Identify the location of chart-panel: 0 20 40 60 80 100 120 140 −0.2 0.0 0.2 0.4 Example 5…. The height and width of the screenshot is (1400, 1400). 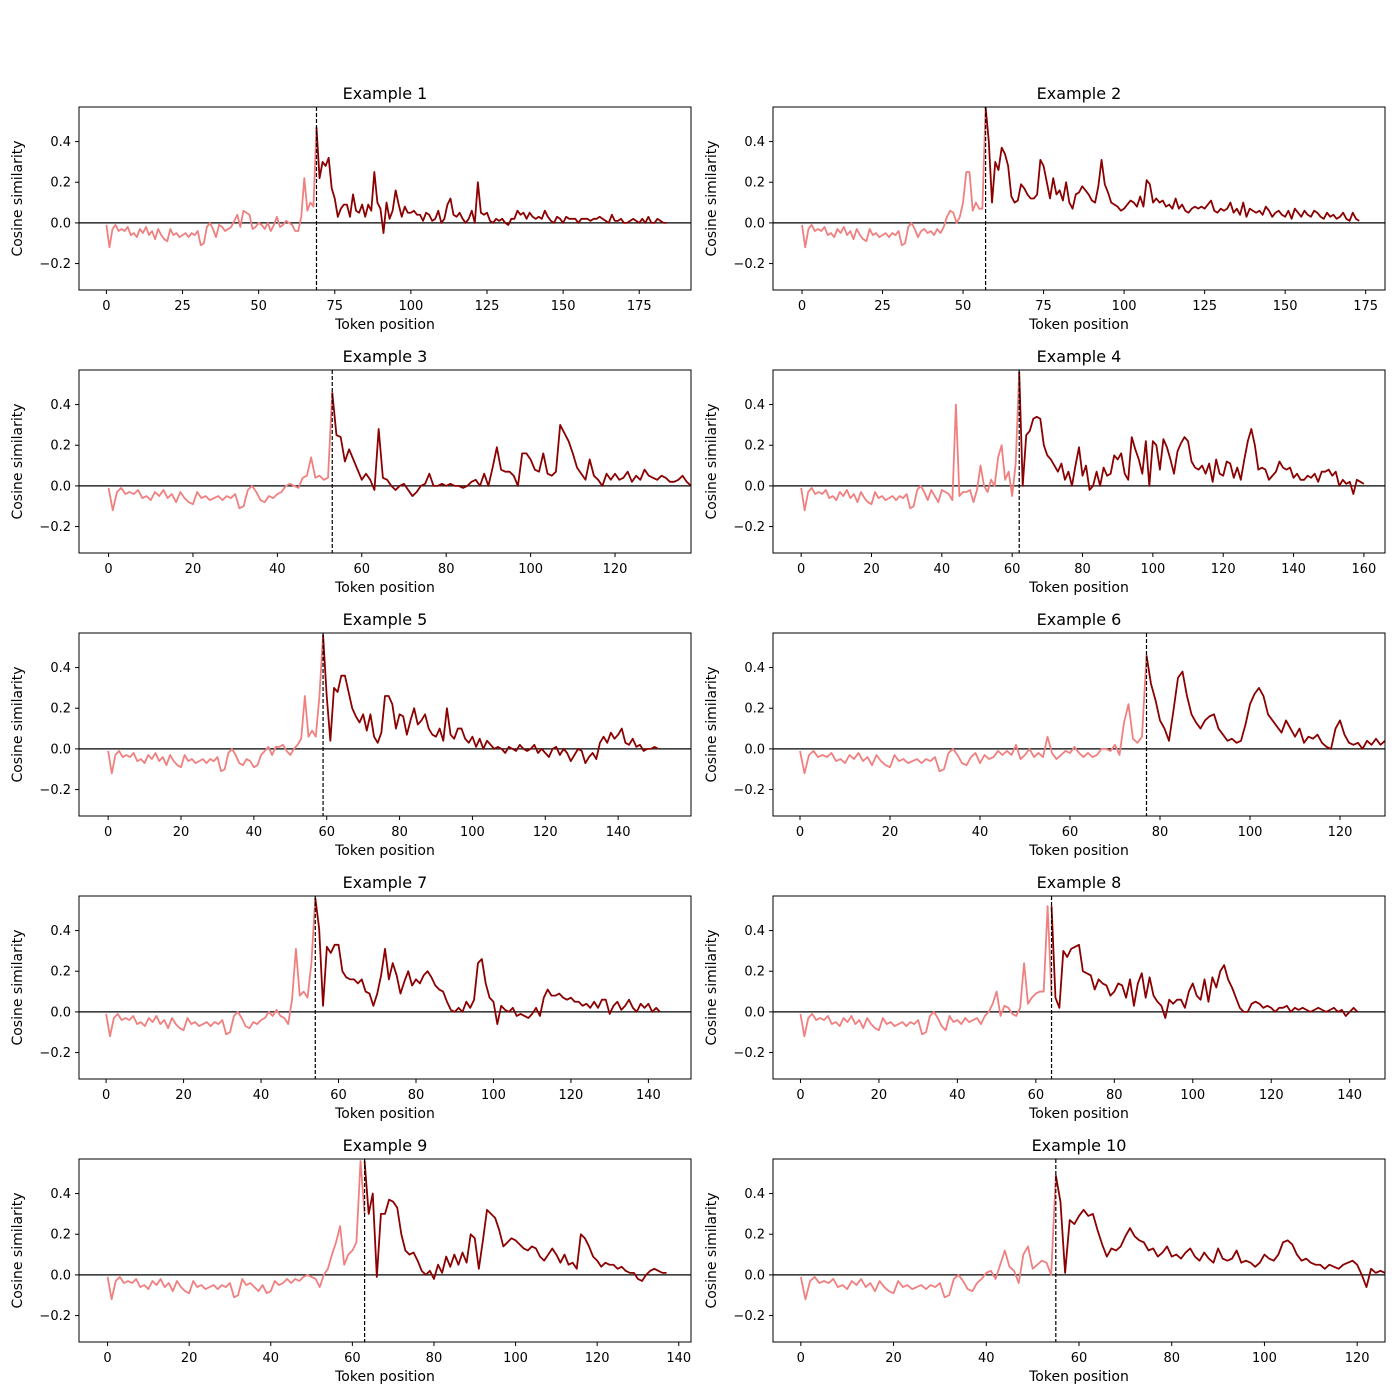
(351, 734).